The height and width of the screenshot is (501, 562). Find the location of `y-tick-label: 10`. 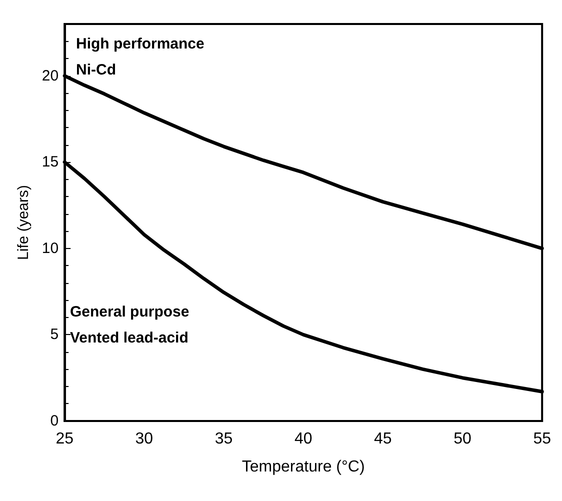

y-tick-label: 10 is located at coordinates (50, 248).